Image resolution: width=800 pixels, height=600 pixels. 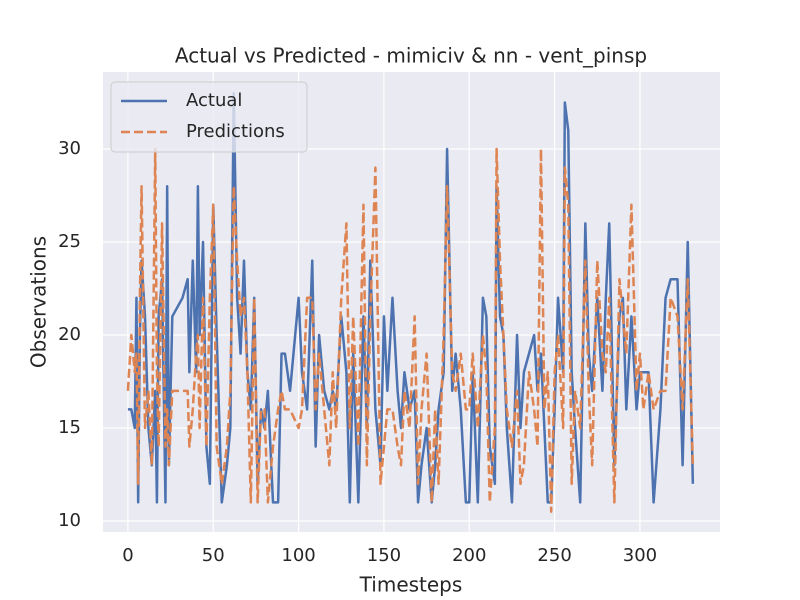 I want to click on y-tick-label: 25, so click(x=69, y=241).